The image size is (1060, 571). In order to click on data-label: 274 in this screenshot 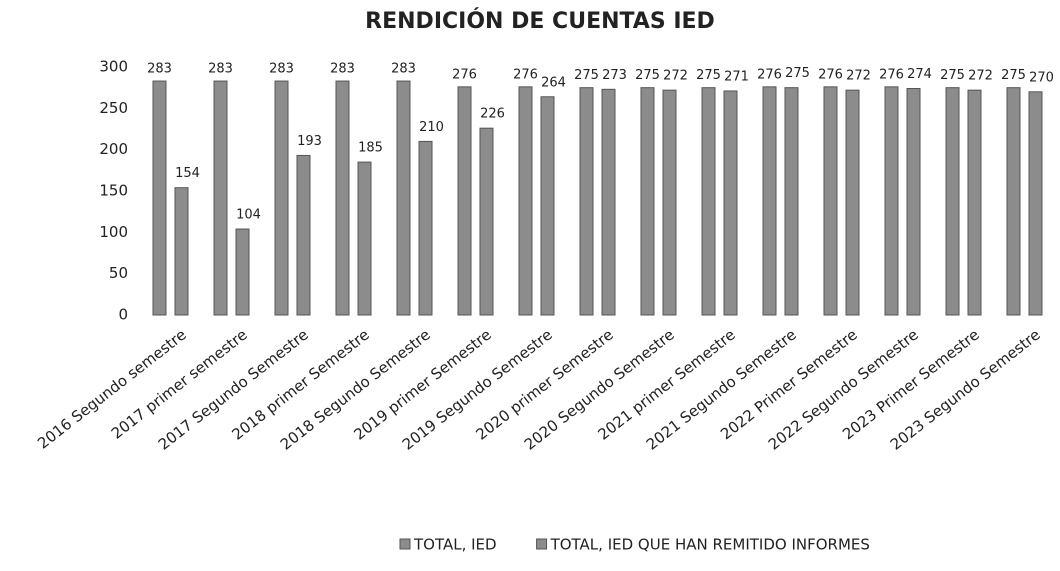, I will do `click(919, 74)`.